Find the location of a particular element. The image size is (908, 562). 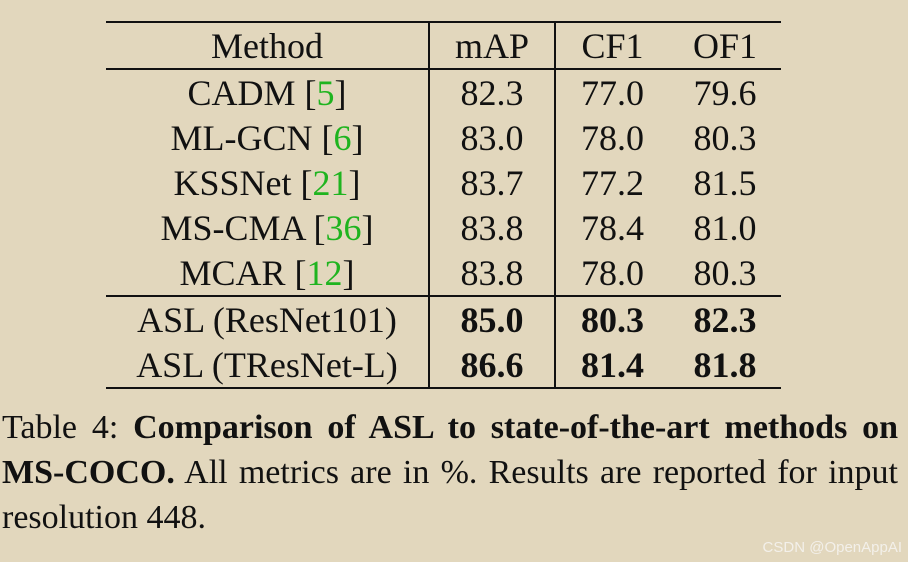

citation-link: 21 is located at coordinates (330, 182).